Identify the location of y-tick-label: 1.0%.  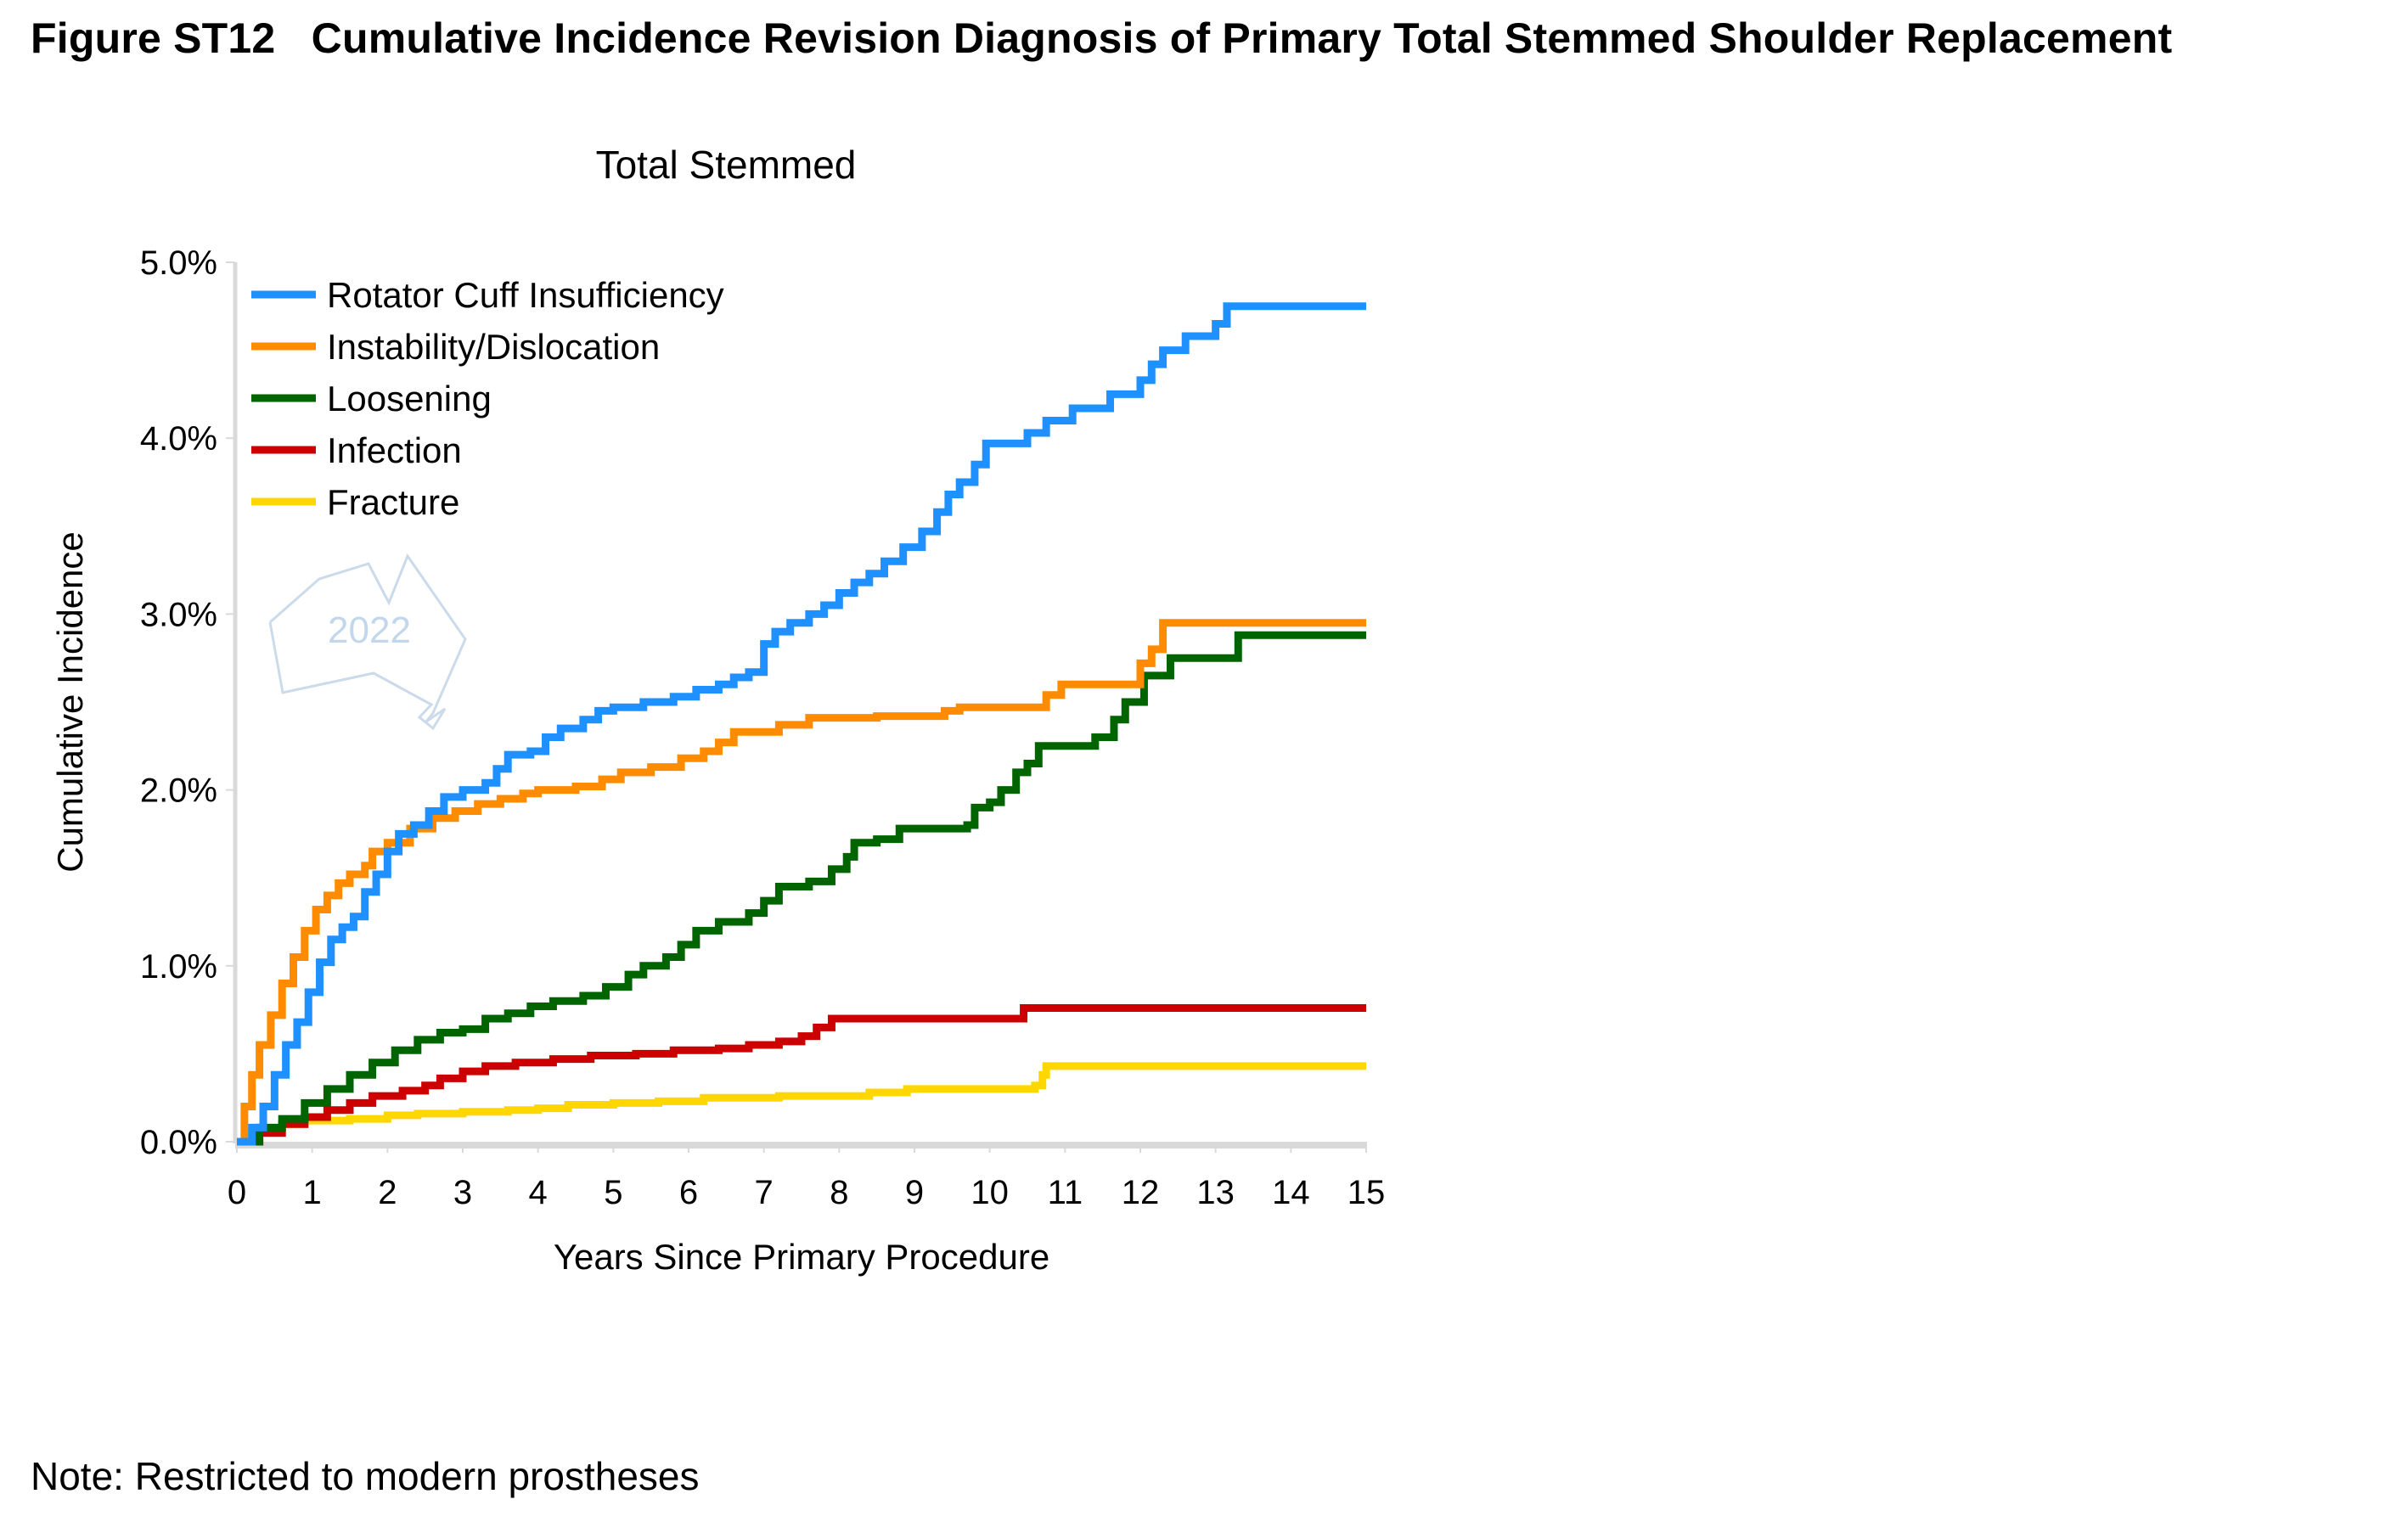
(178, 967).